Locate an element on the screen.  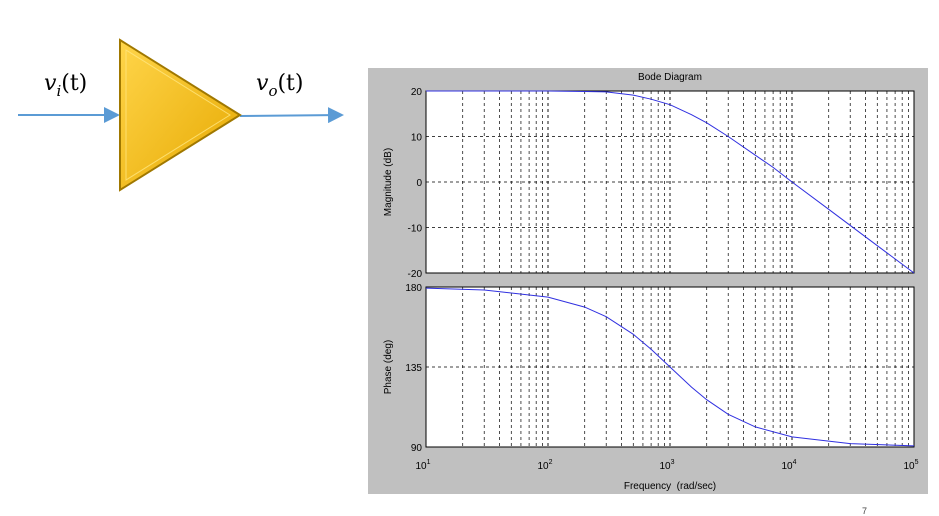
slide-number: 7 is located at coordinates (865, 511).